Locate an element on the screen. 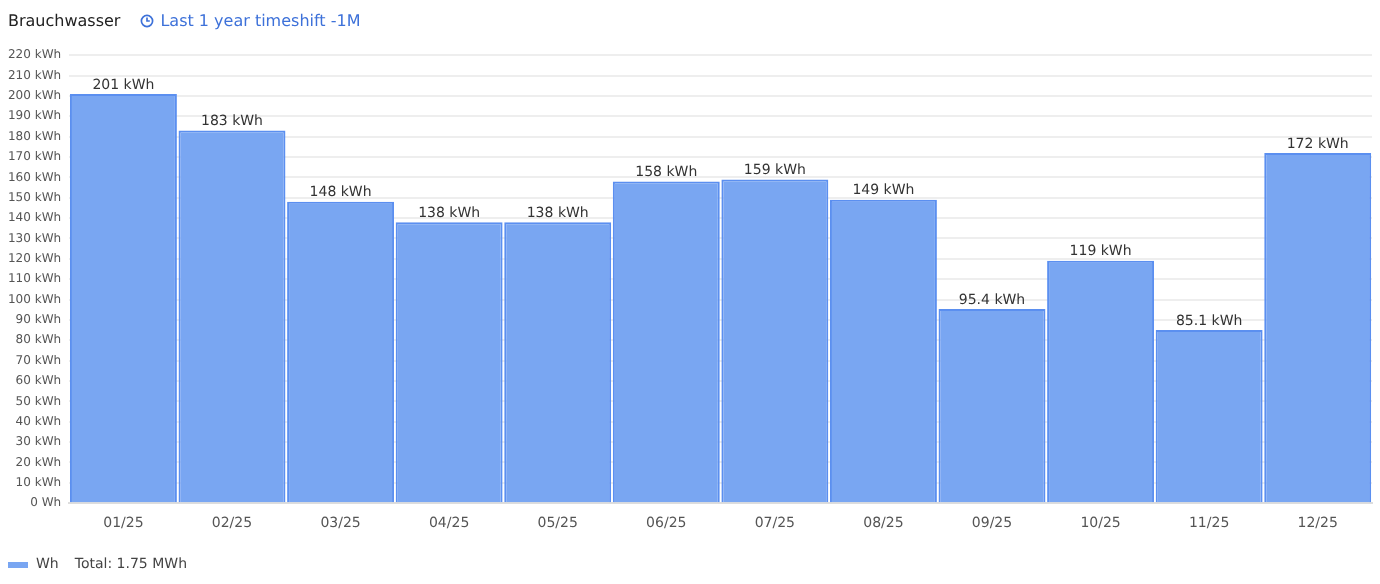 The width and height of the screenshot is (1380, 584). chart-subtitle: Last 1 year timeshift -1M is located at coordinates (260, 20).